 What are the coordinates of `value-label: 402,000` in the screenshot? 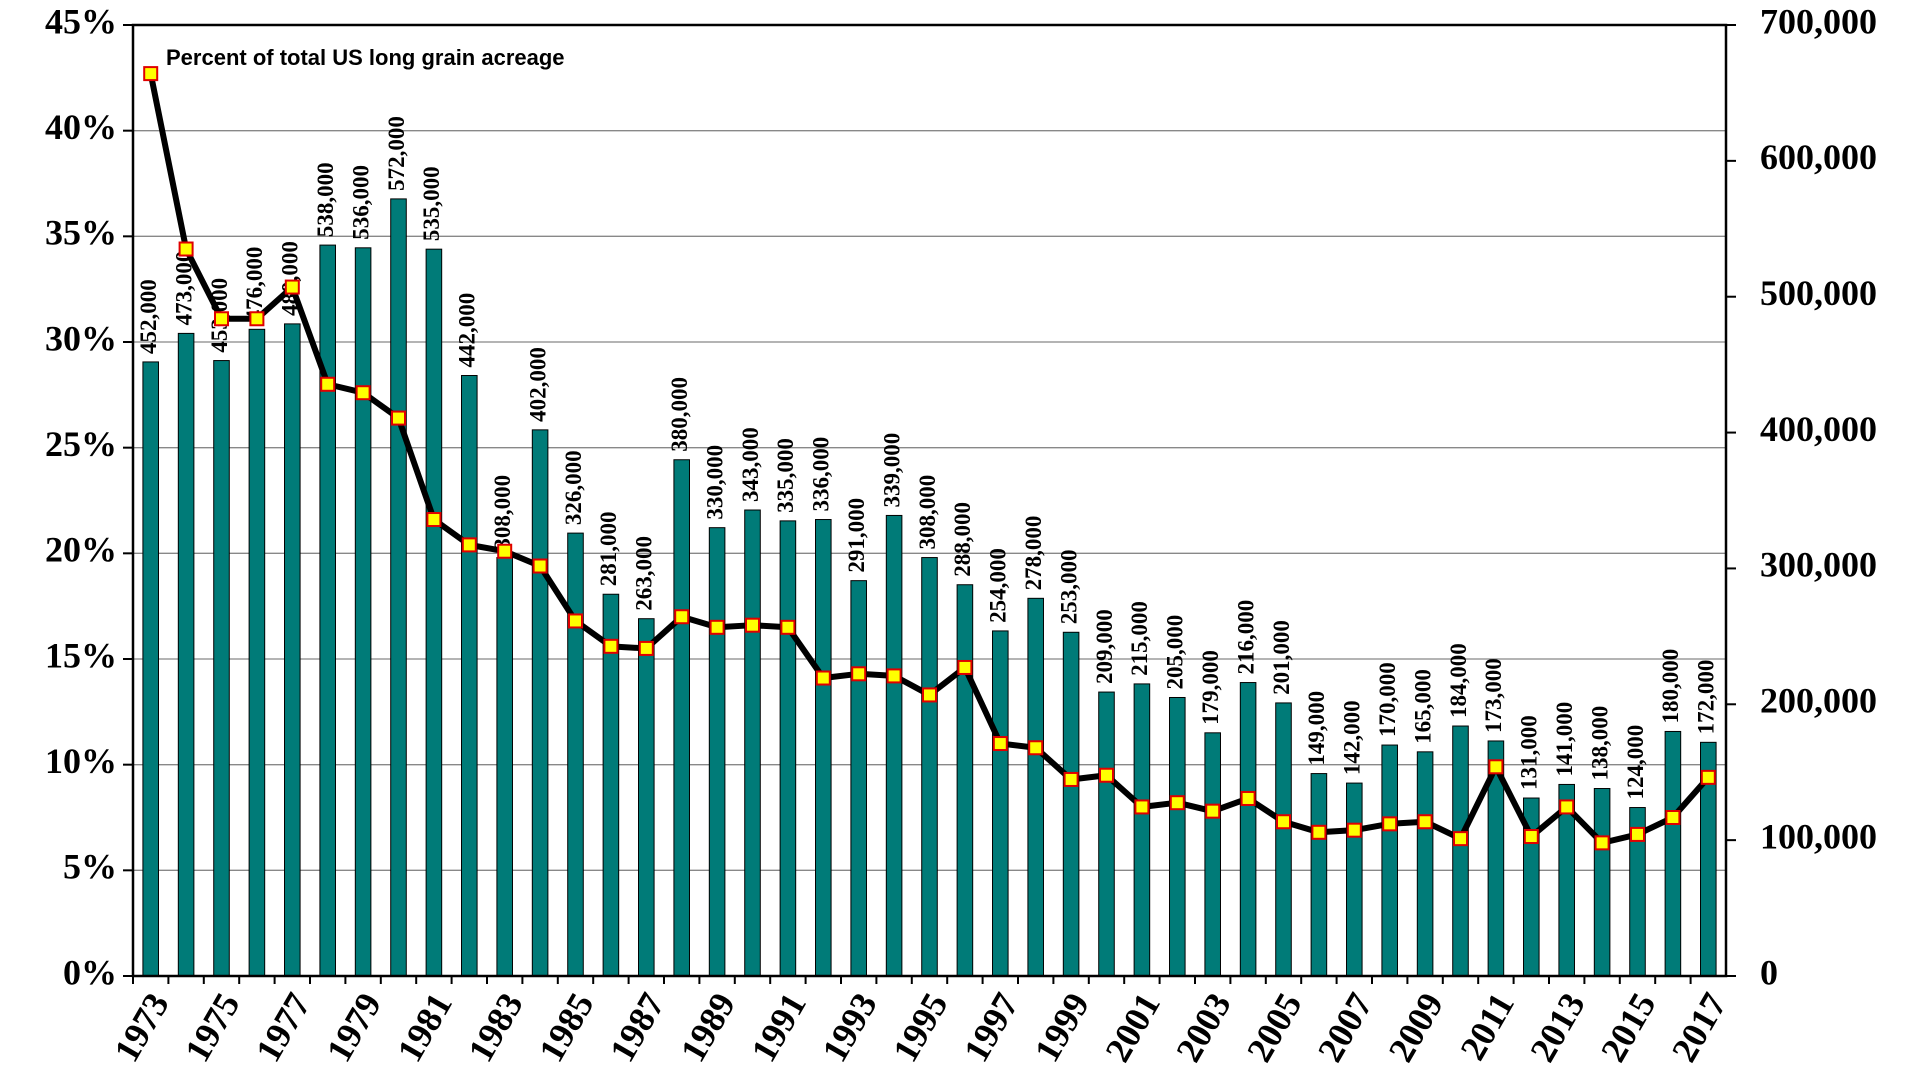 It's located at (537, 384).